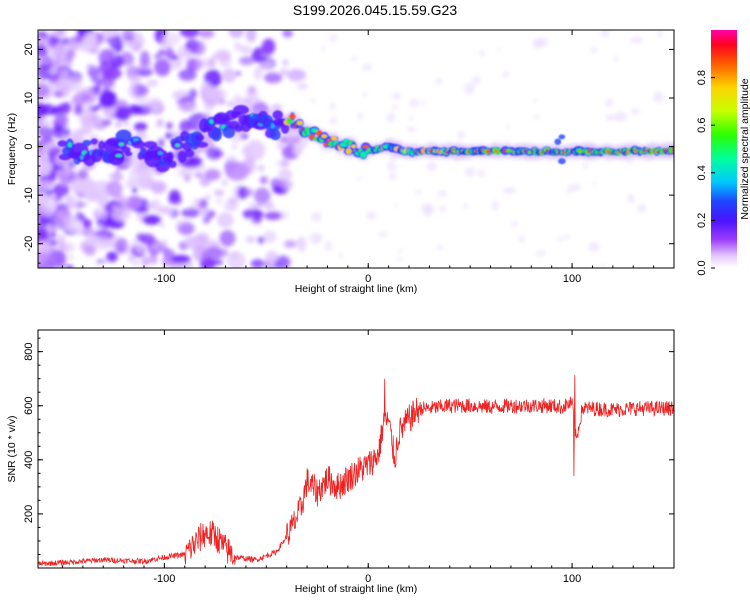 This screenshot has height=605, width=750. I want to click on y-tick-label: 20, so click(29, 49).